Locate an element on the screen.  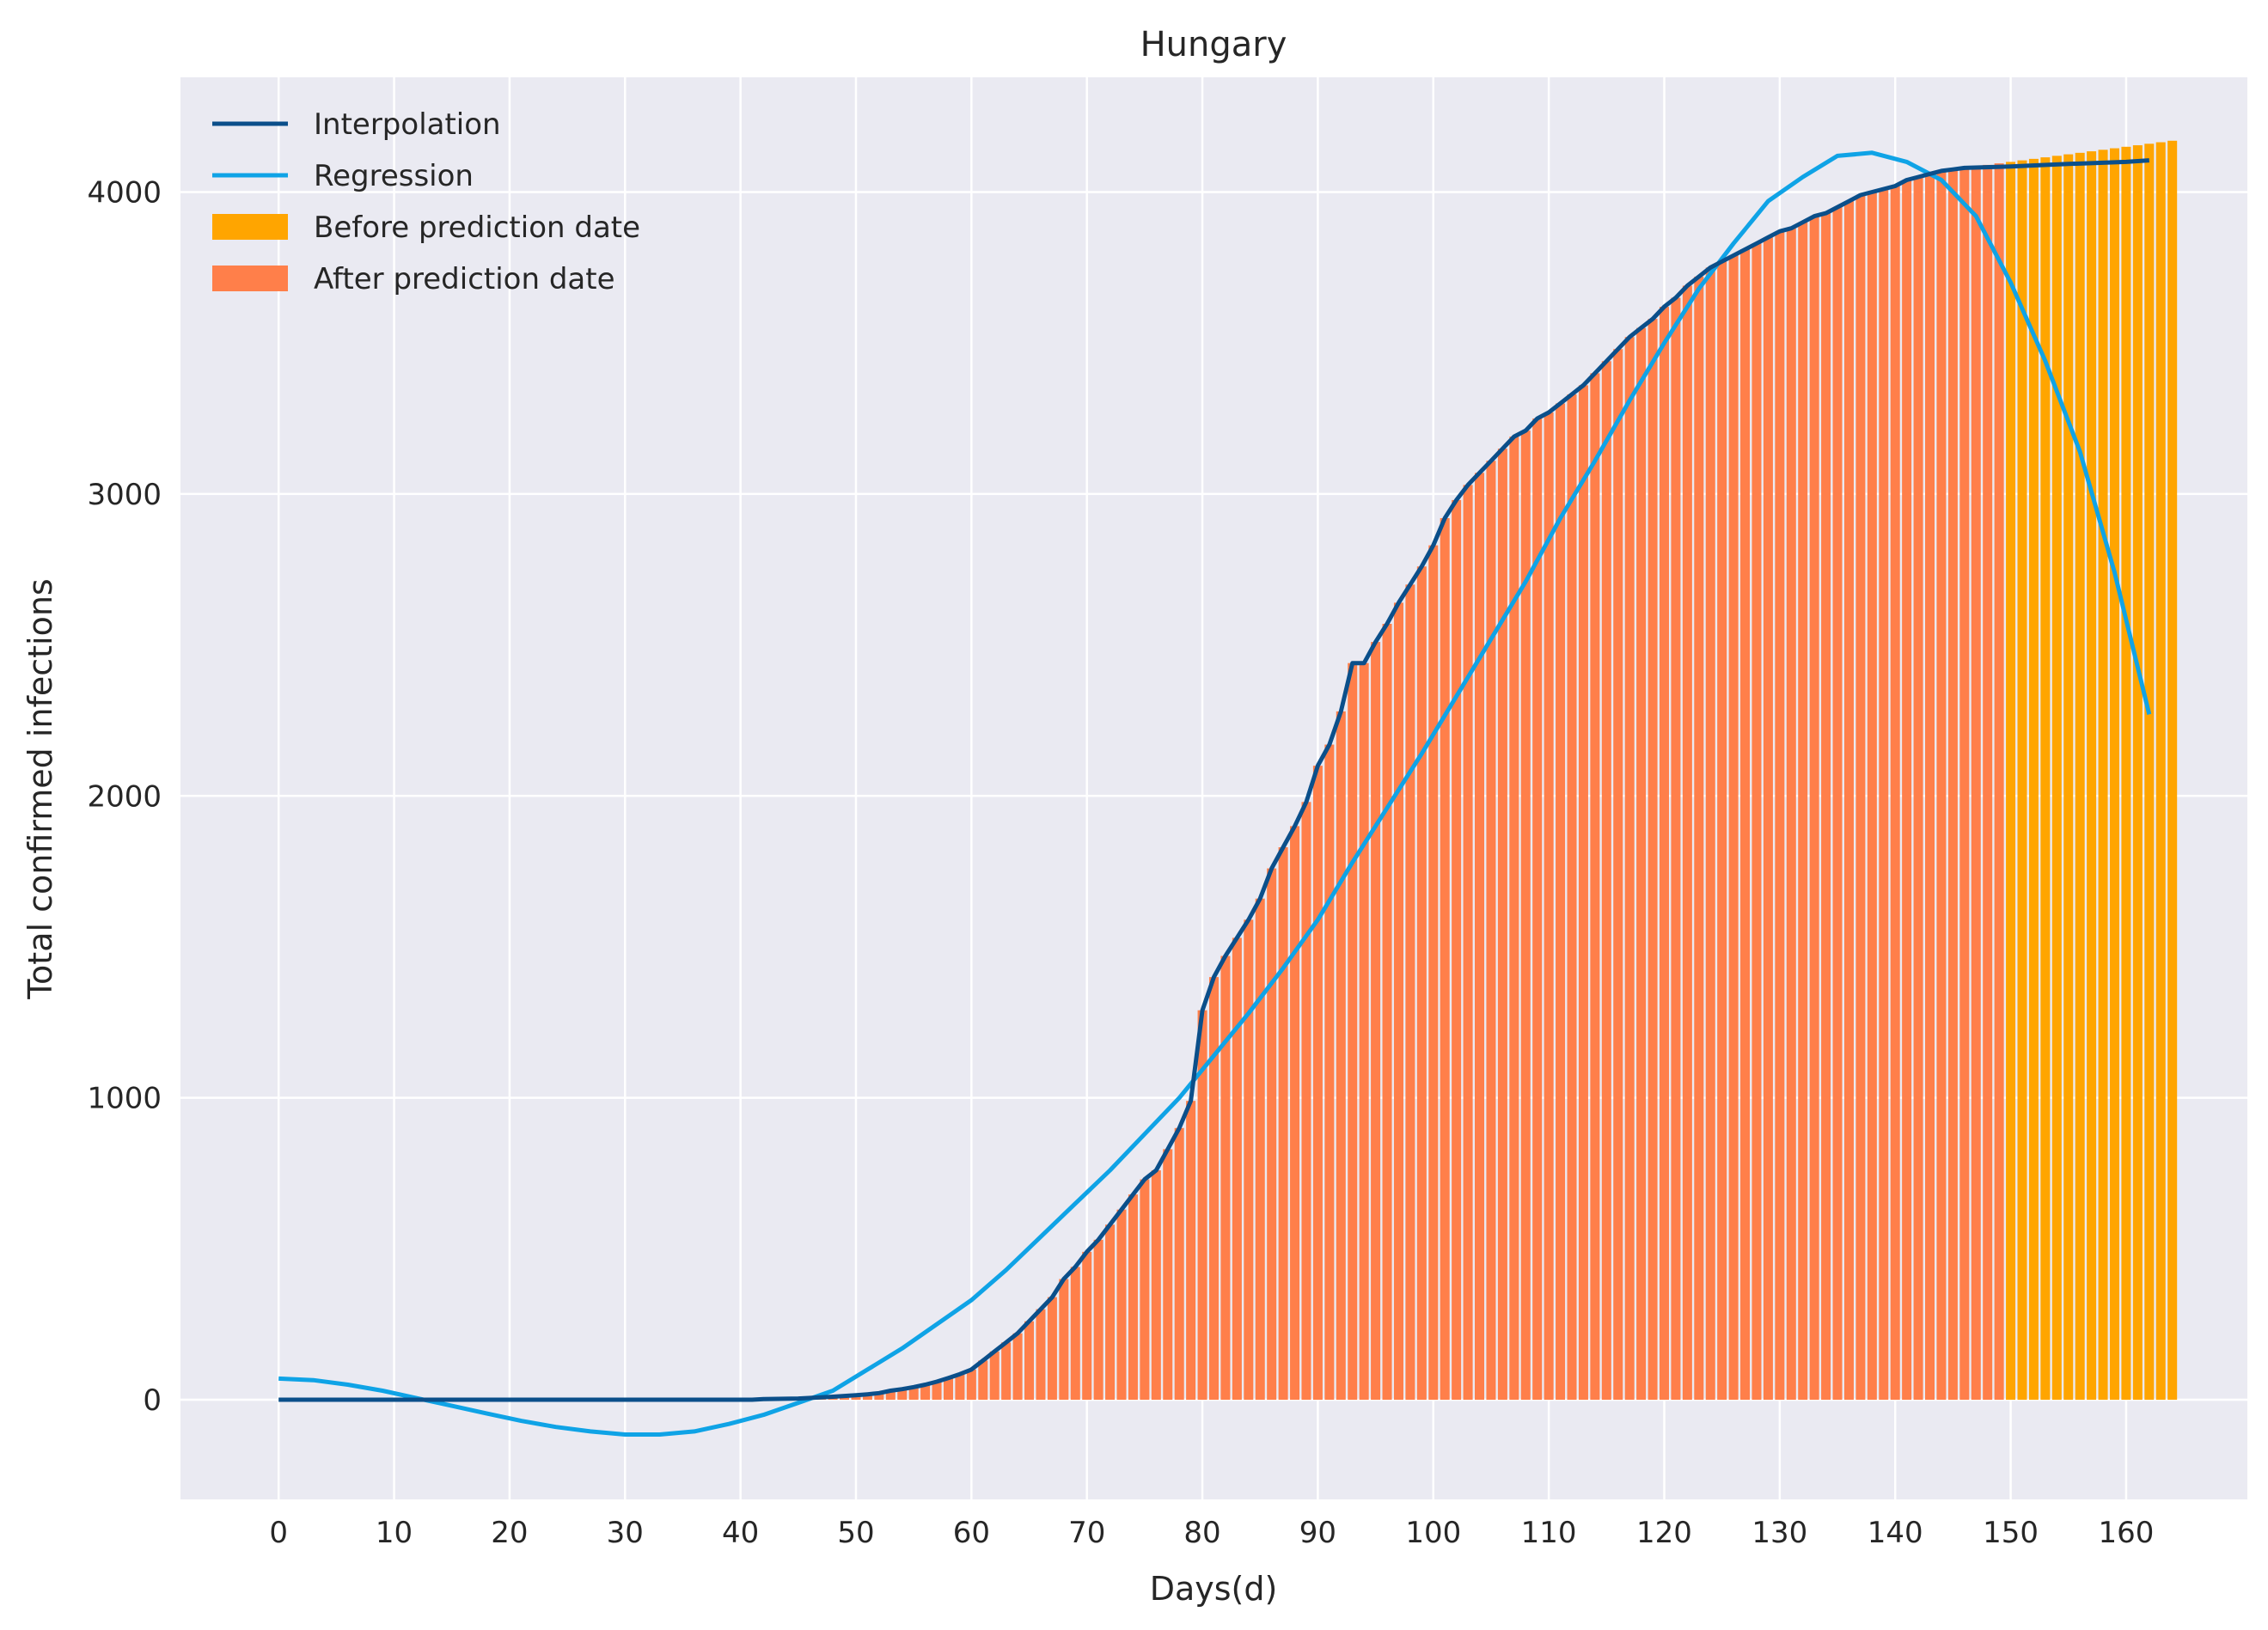
y-tick-label: 1000 is located at coordinates (125, 1099).